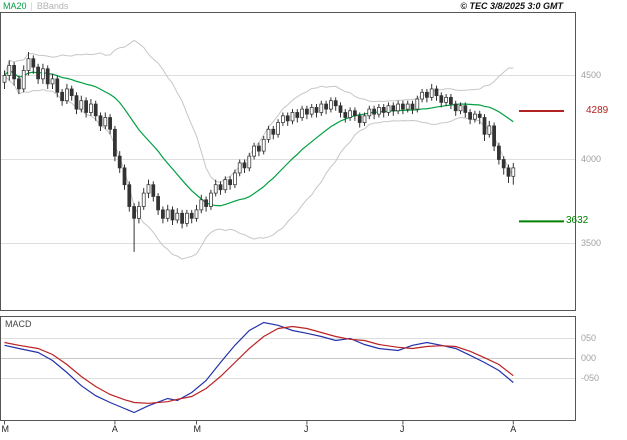  Describe the element at coordinates (591, 74) in the screenshot. I see `price-axis-label-4500: 4500` at that location.